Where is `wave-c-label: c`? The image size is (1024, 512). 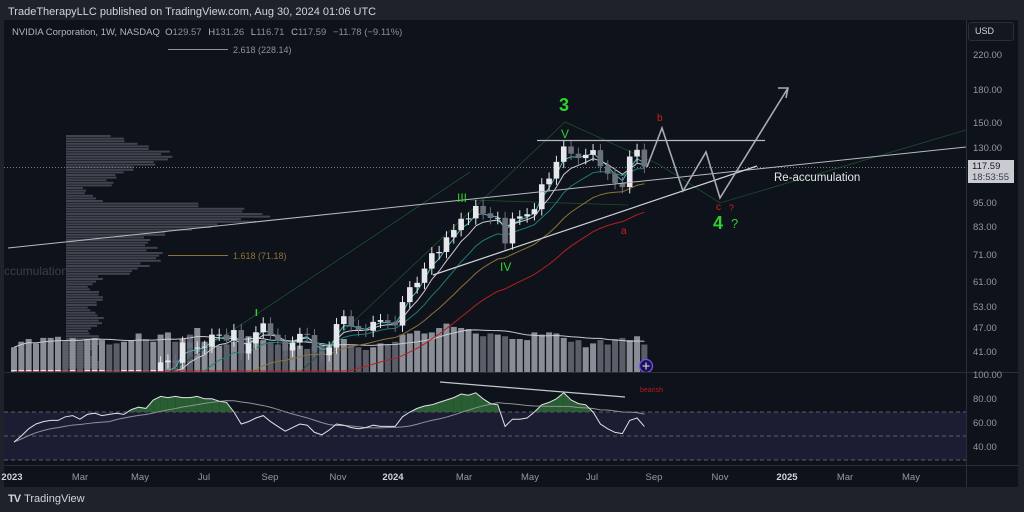 wave-c-label: c is located at coordinates (718, 207).